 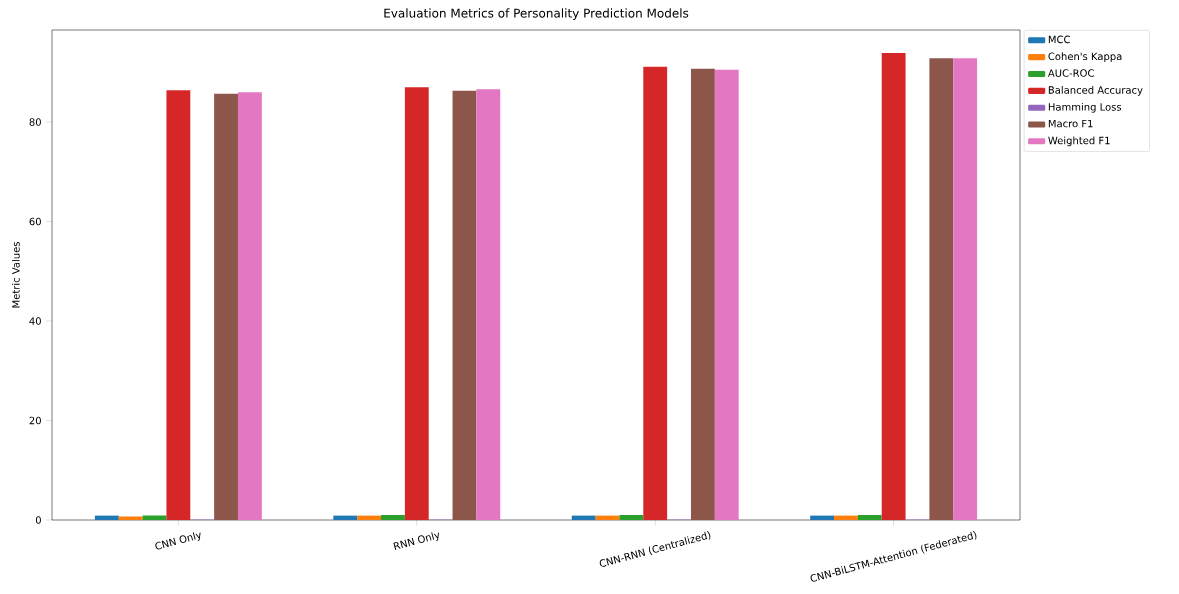 What do you see at coordinates (1059, 39) in the screenshot?
I see `legend-label: MCC` at bounding box center [1059, 39].